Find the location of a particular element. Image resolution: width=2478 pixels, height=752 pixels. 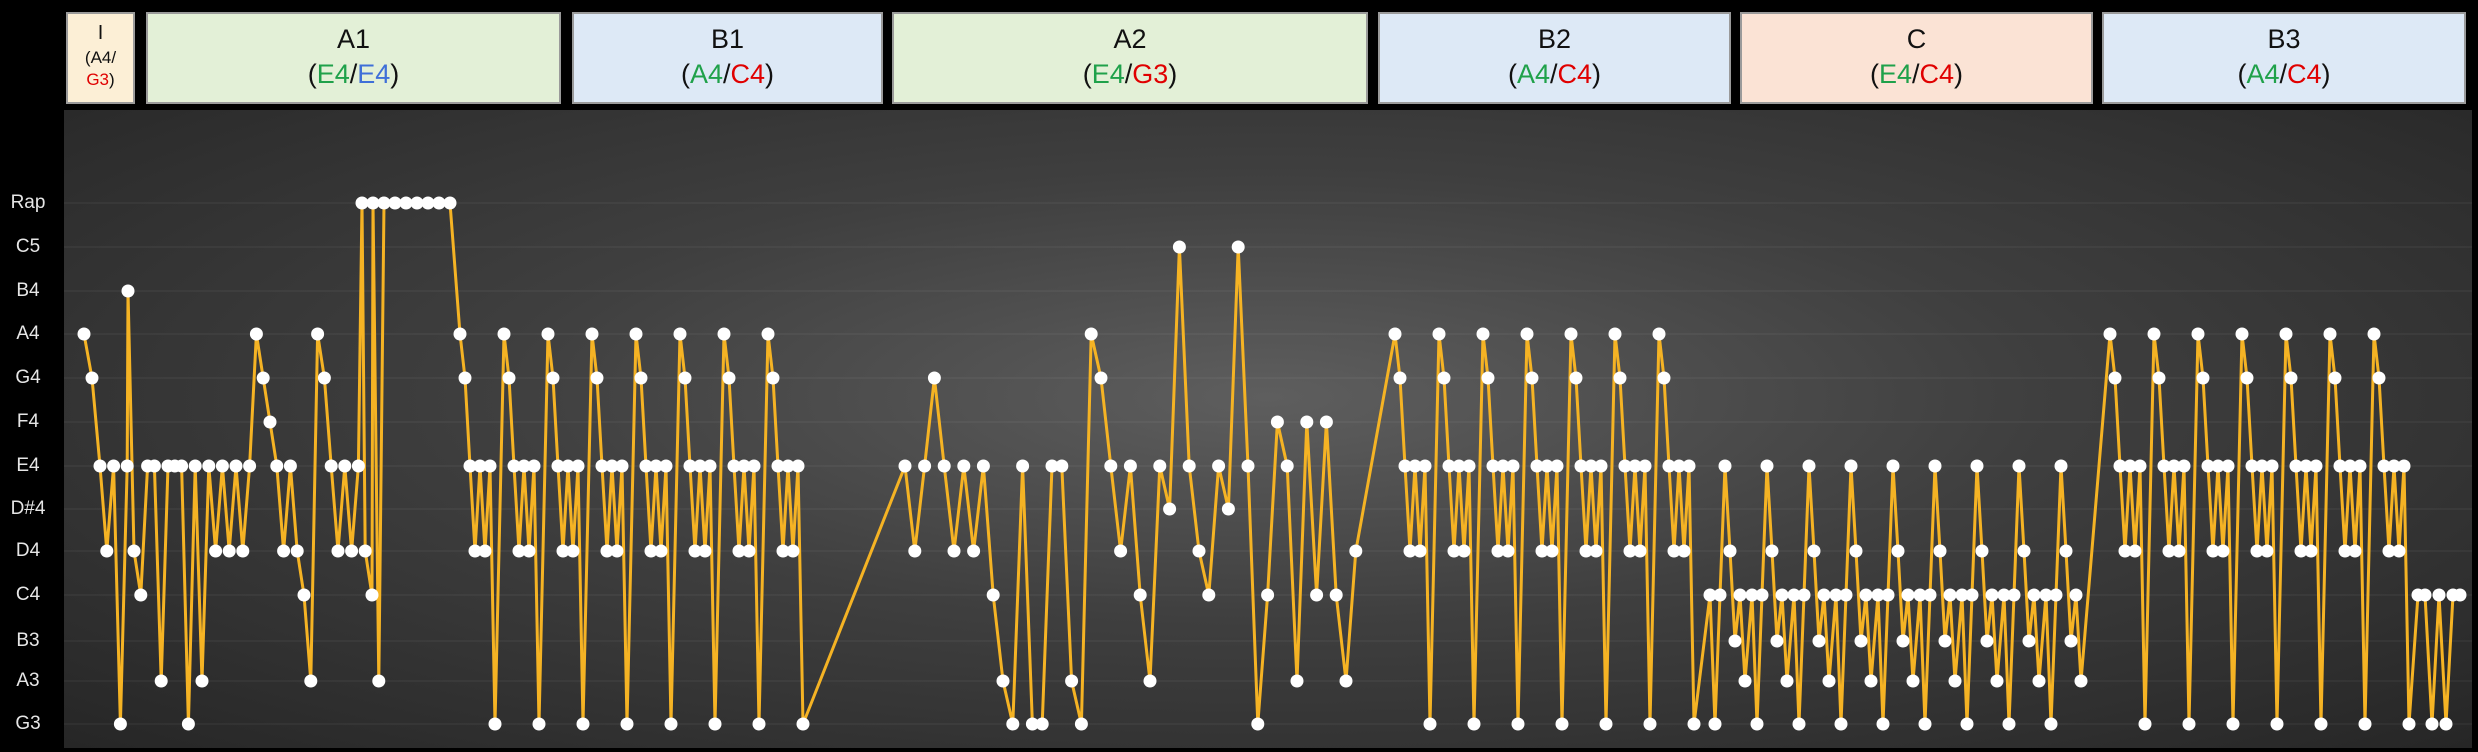

section-keys: (A4/C4) is located at coordinates (727, 74).